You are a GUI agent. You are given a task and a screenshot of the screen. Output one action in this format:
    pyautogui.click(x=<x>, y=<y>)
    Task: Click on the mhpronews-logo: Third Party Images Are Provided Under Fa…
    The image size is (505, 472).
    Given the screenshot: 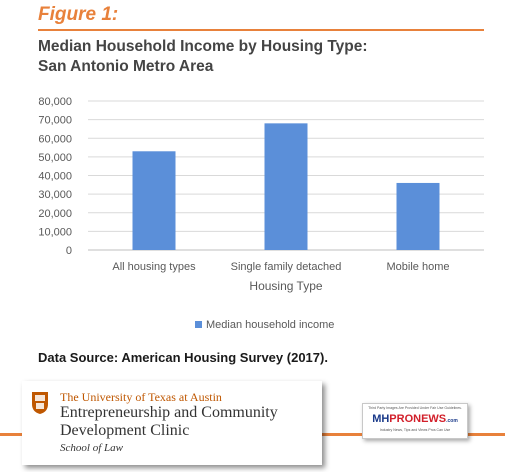 What is the action you would take?
    pyautogui.click(x=415, y=421)
    